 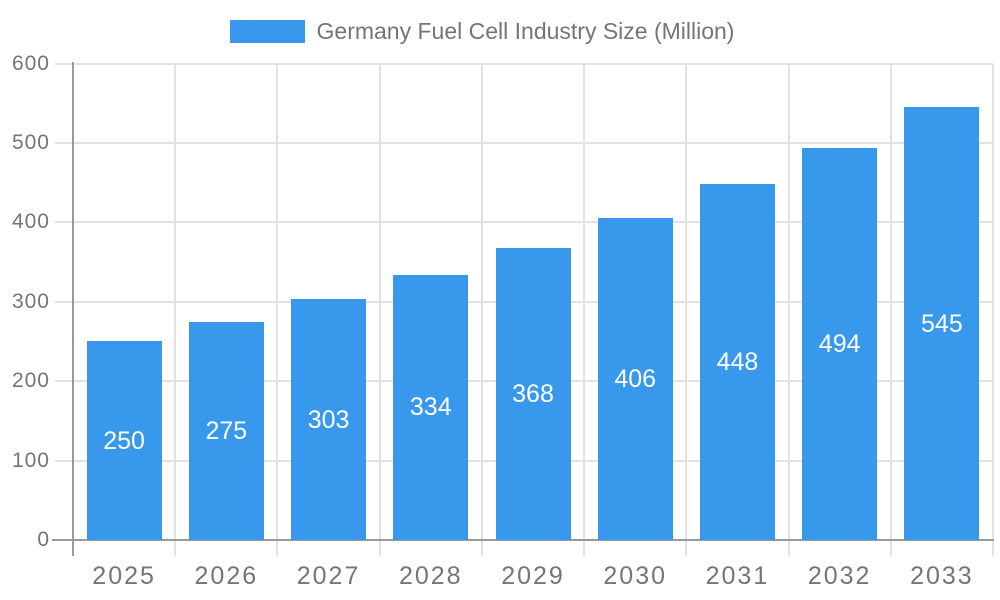 What do you see at coordinates (942, 576) in the screenshot?
I see `x-axis-tick-label: 2033` at bounding box center [942, 576].